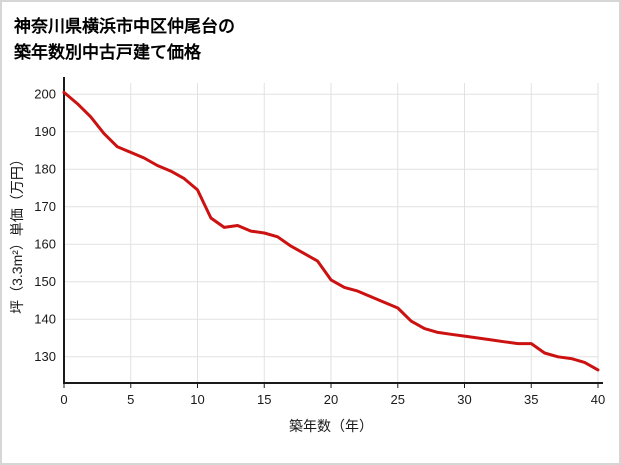 The height and width of the screenshot is (465, 621). I want to click on y-tick-label: 200, so click(45, 93).